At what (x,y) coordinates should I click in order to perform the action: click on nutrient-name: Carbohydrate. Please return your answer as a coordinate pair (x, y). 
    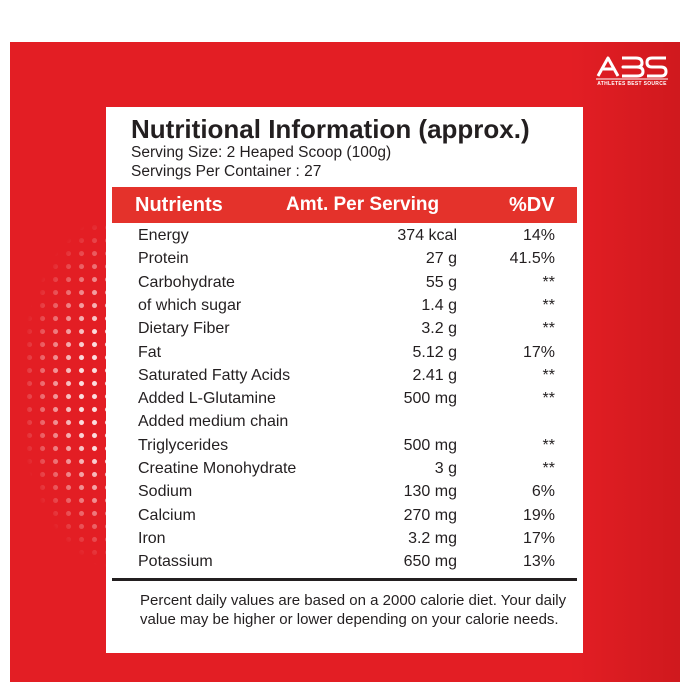
    Looking at the image, I should click on (186, 282).